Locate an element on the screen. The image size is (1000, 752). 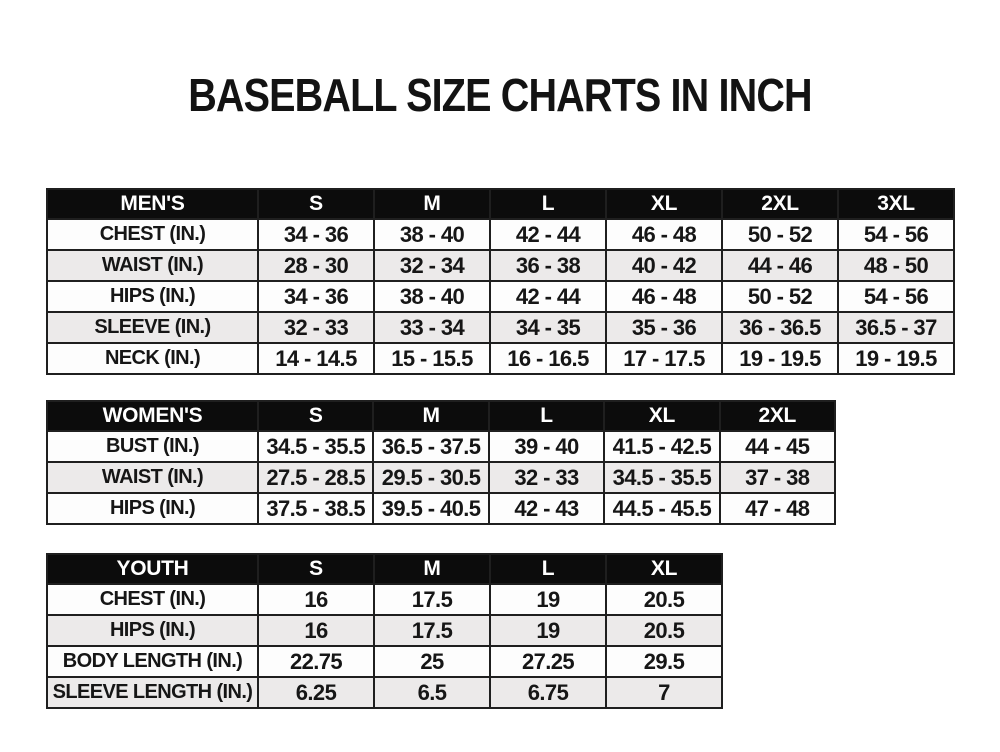
mens-size-cell: 32 - 34 is located at coordinates (432, 265).